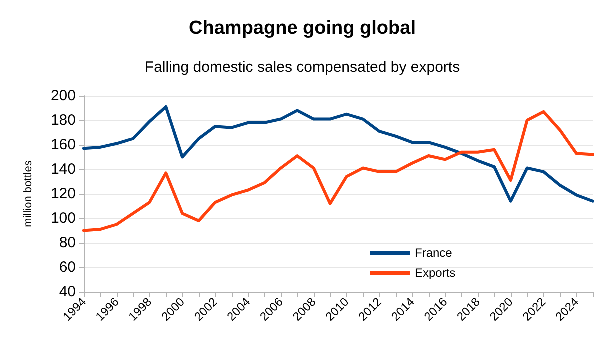 This screenshot has width=605, height=339. What do you see at coordinates (63, 218) in the screenshot?
I see `y-tick-label: 100` at bounding box center [63, 218].